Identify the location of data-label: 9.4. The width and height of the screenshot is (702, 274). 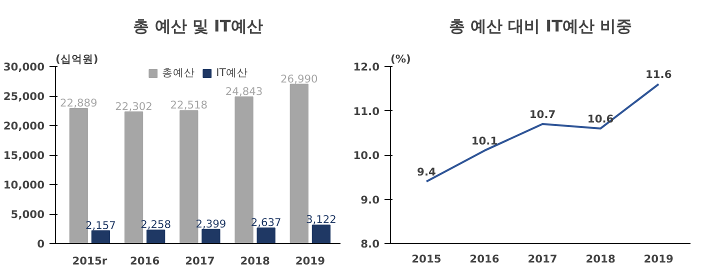
(426, 172).